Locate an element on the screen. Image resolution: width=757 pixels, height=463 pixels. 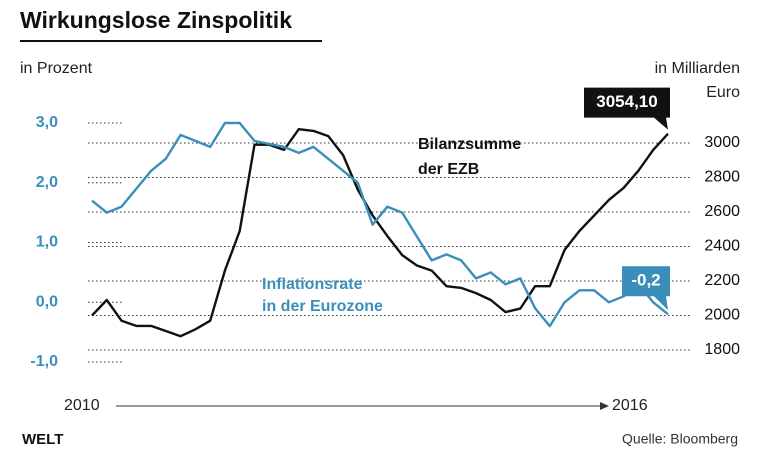
x-axis-label: 2016 is located at coordinates (630, 405).